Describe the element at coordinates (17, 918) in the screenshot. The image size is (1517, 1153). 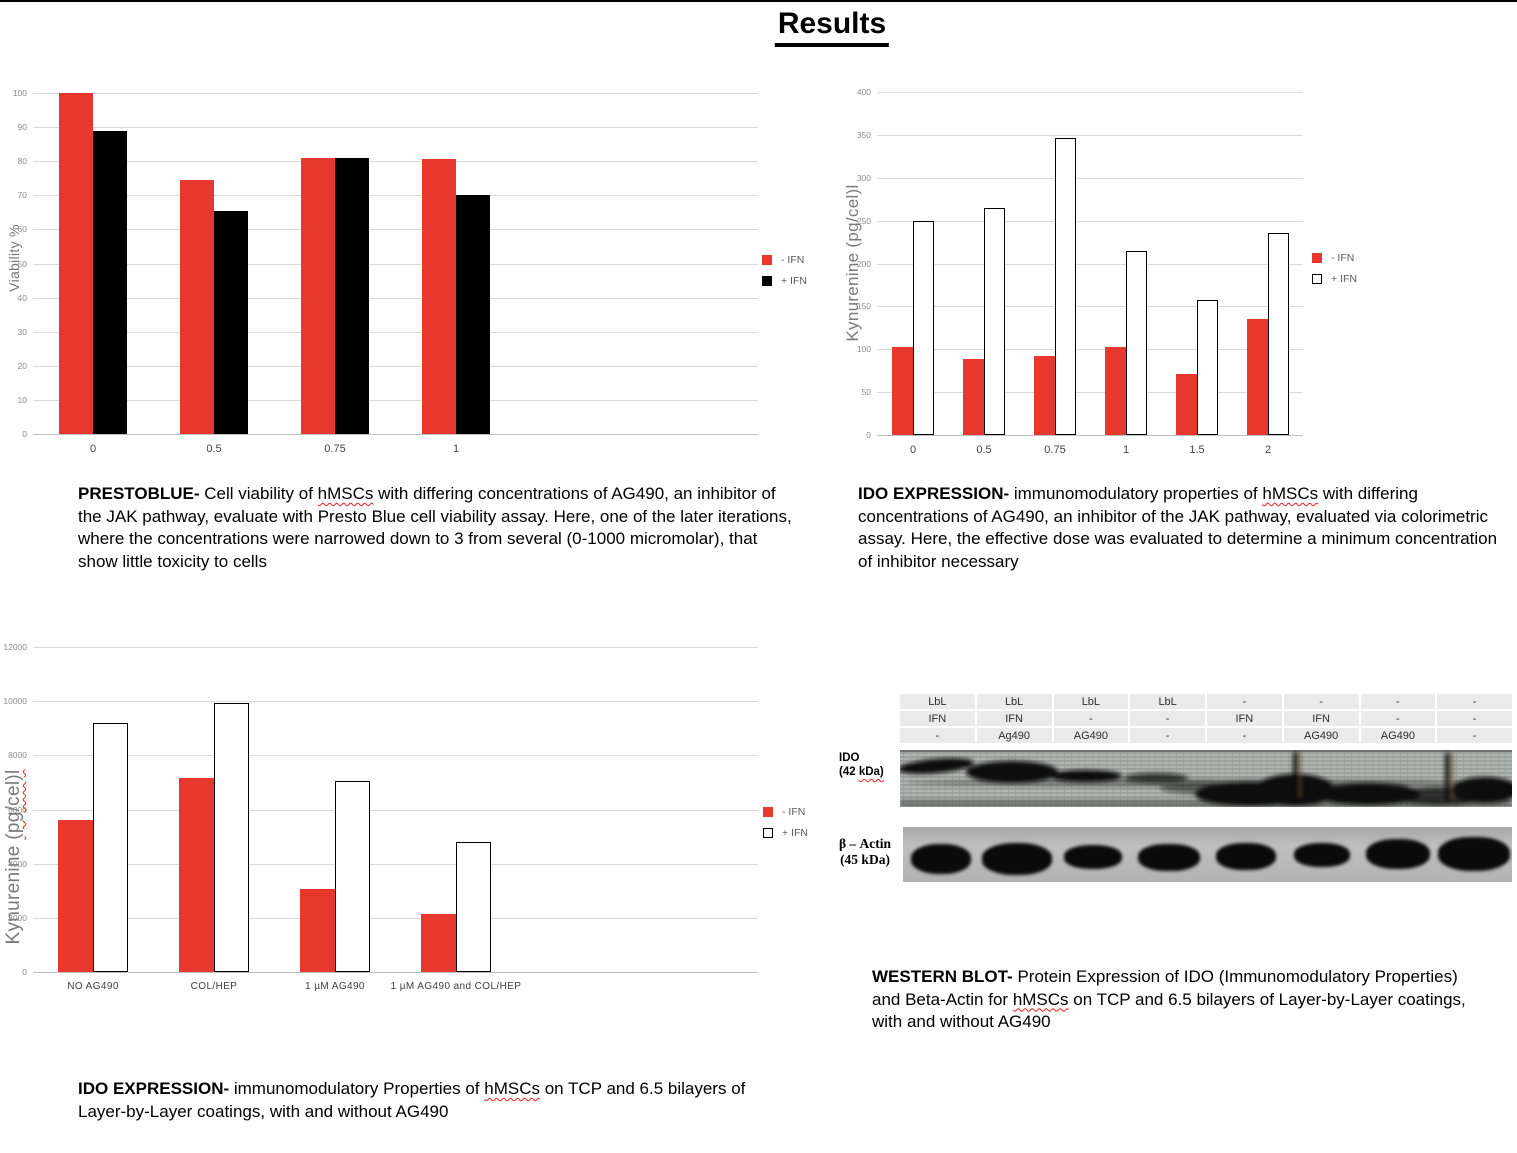
I see `y-axis-tick-label: 2000` at that location.